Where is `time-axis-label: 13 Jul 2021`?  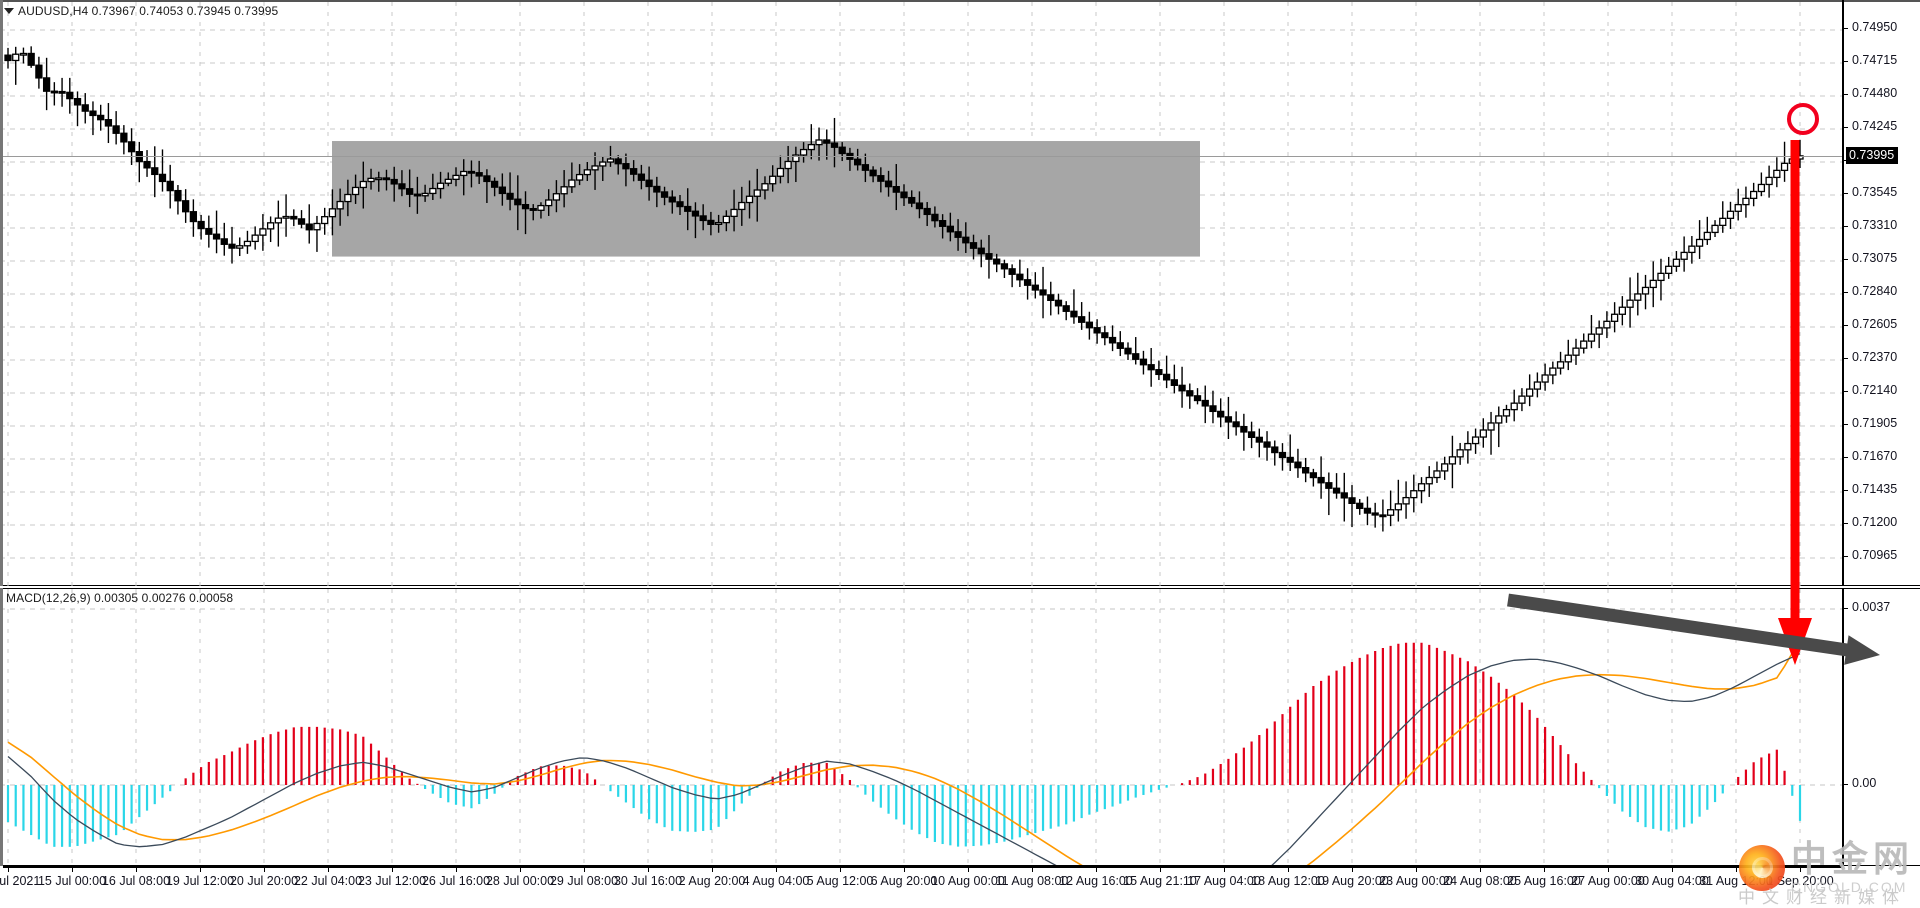 time-axis-label: 13 Jul 2021 is located at coordinates (20, 881).